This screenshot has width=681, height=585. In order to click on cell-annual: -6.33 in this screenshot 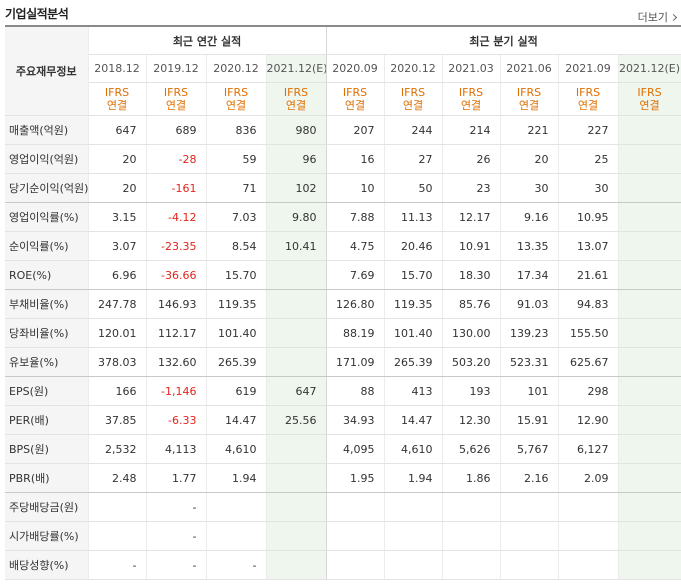, I will do `click(176, 420)`.